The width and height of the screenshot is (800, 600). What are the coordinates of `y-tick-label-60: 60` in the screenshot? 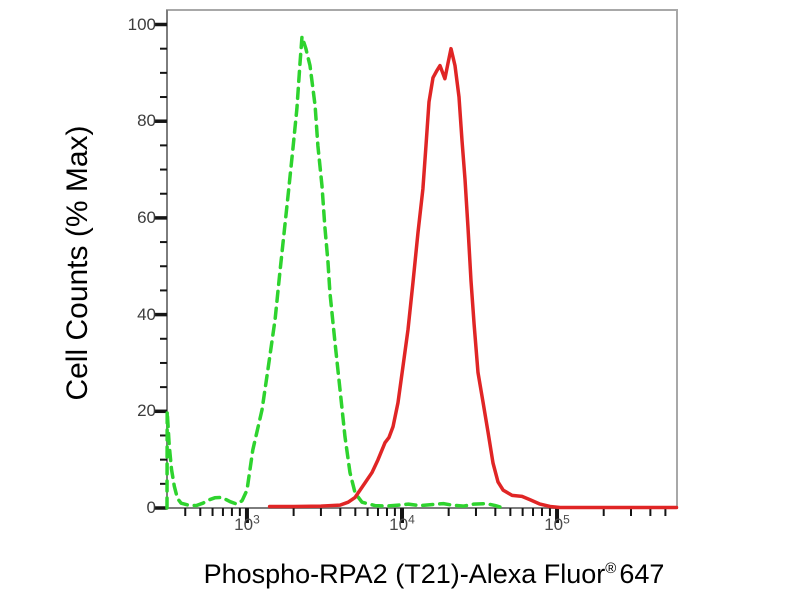 It's located at (146, 217).